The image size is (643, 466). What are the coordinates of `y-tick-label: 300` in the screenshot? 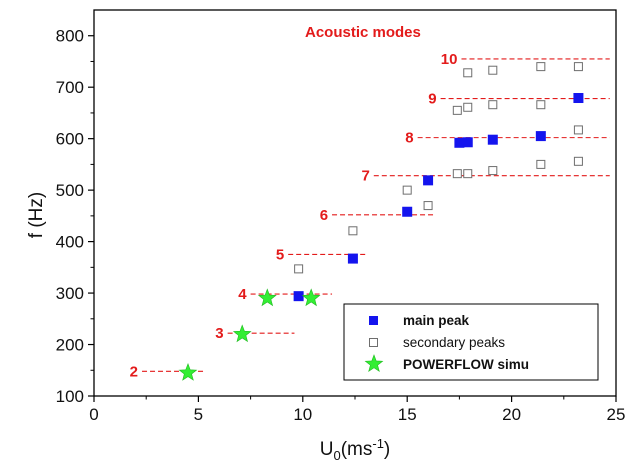 It's located at (70, 293).